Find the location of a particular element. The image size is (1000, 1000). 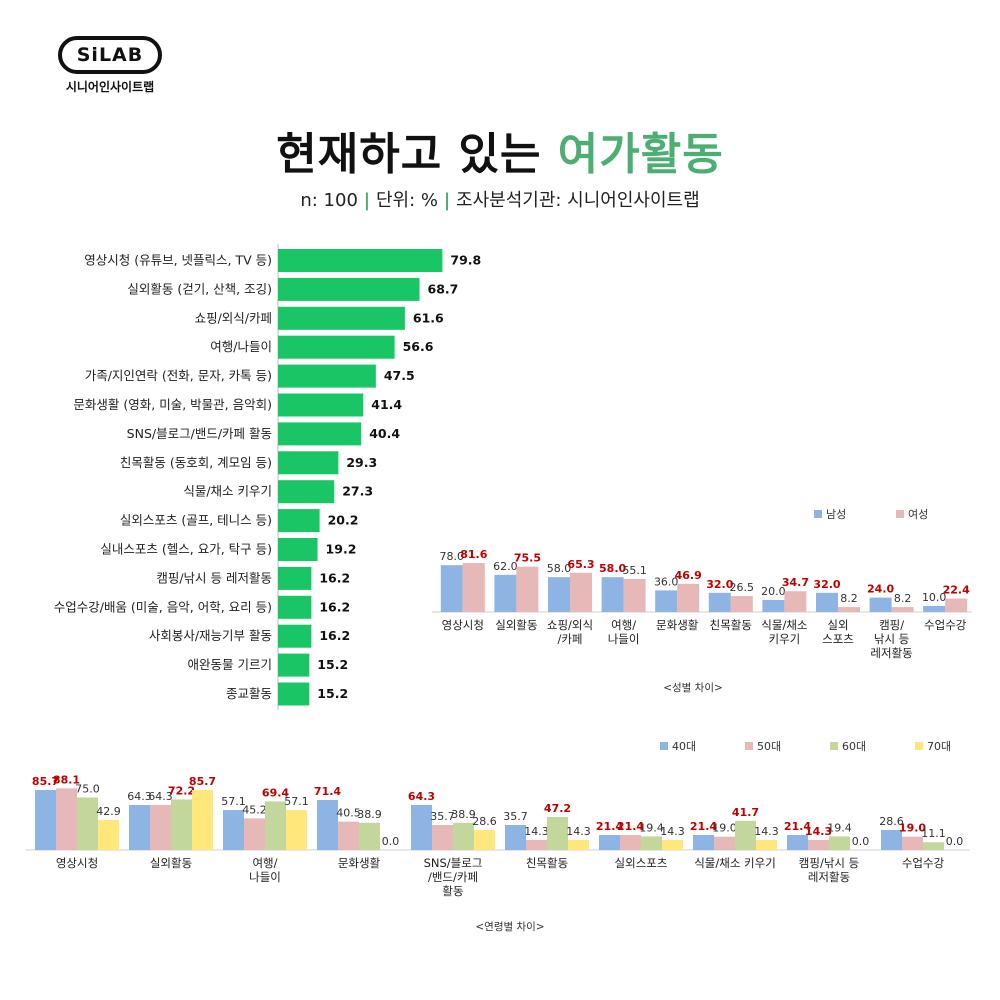

category-label: 쇼핑/외식/카페 is located at coordinates (233, 317).